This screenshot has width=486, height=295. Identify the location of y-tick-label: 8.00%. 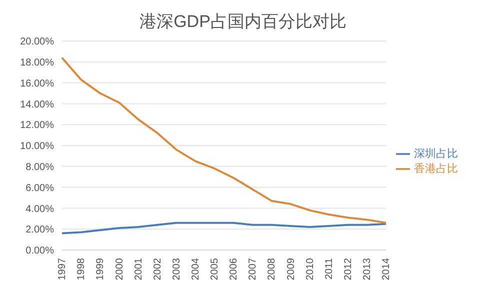
(40, 167).